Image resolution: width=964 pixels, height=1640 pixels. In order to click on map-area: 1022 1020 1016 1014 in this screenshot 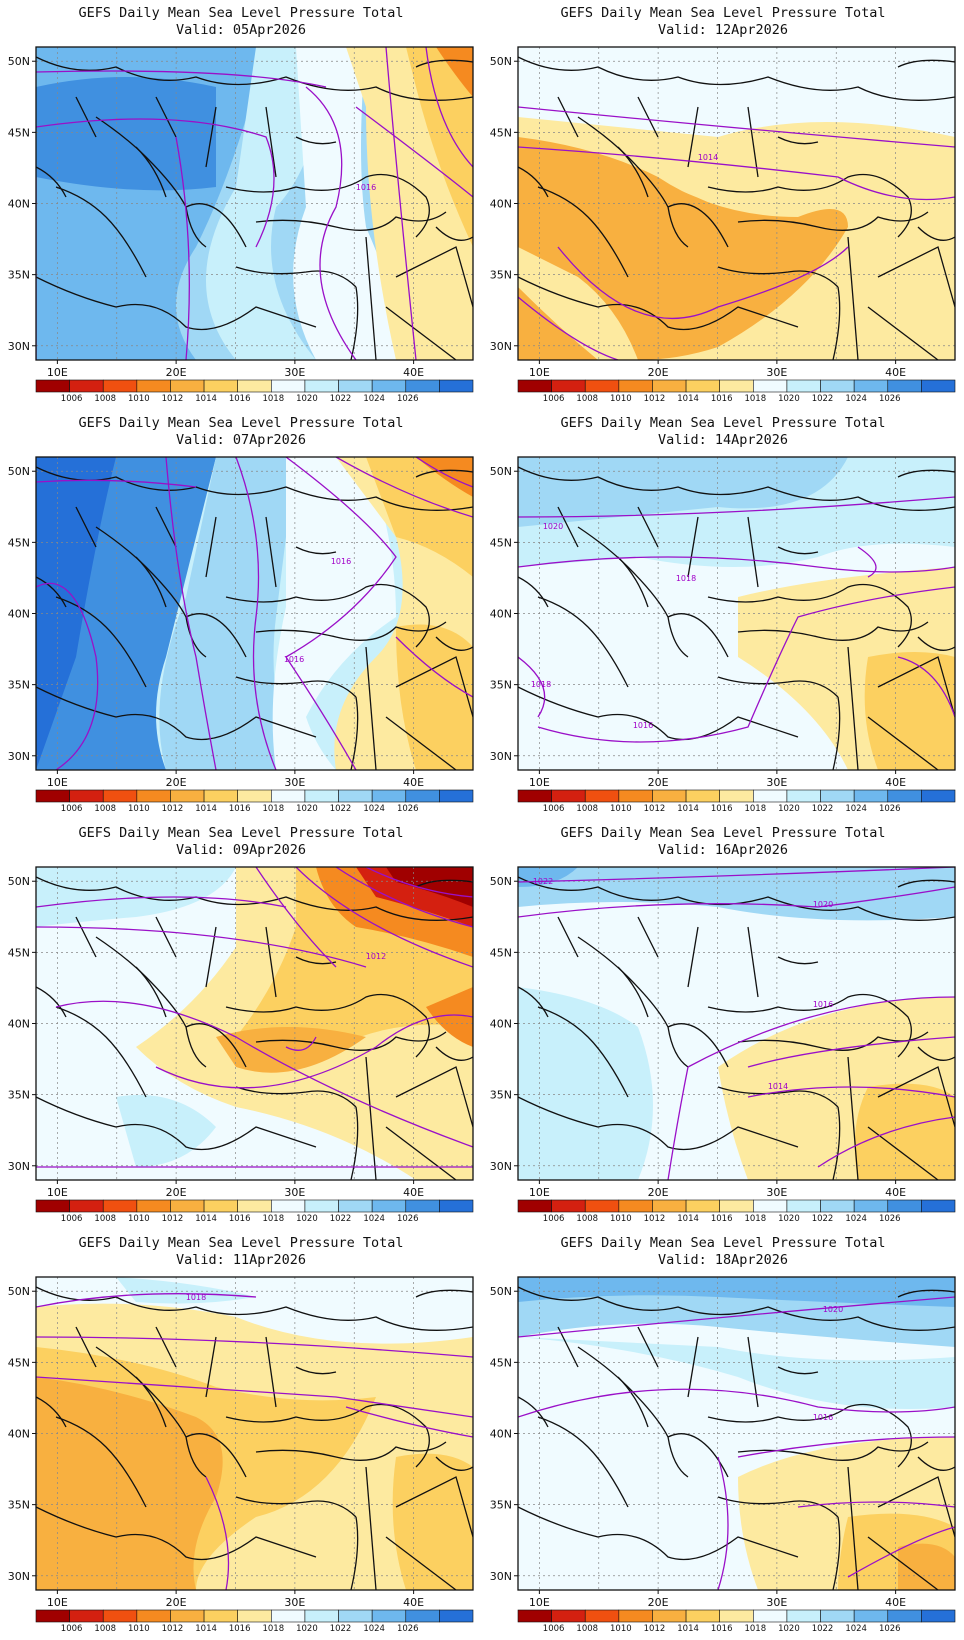, I will do `click(736, 1023)`.